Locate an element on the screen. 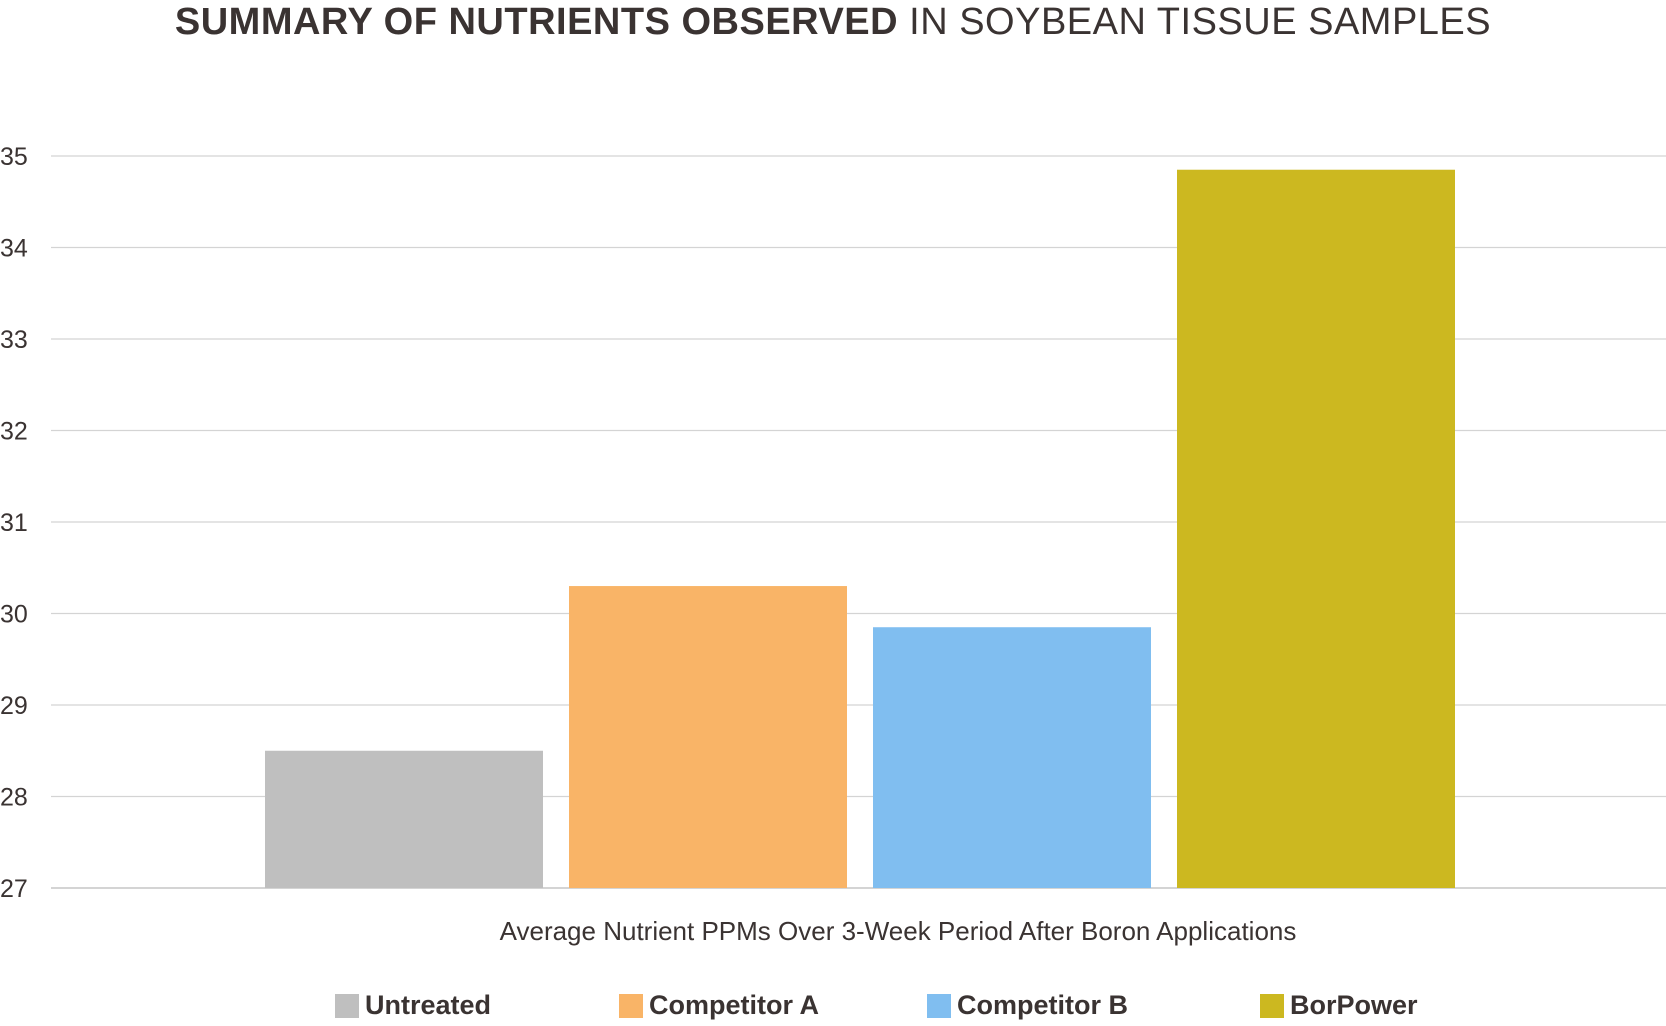 This screenshot has height=1026, width=1666. bar-untreated is located at coordinates (404, 819).